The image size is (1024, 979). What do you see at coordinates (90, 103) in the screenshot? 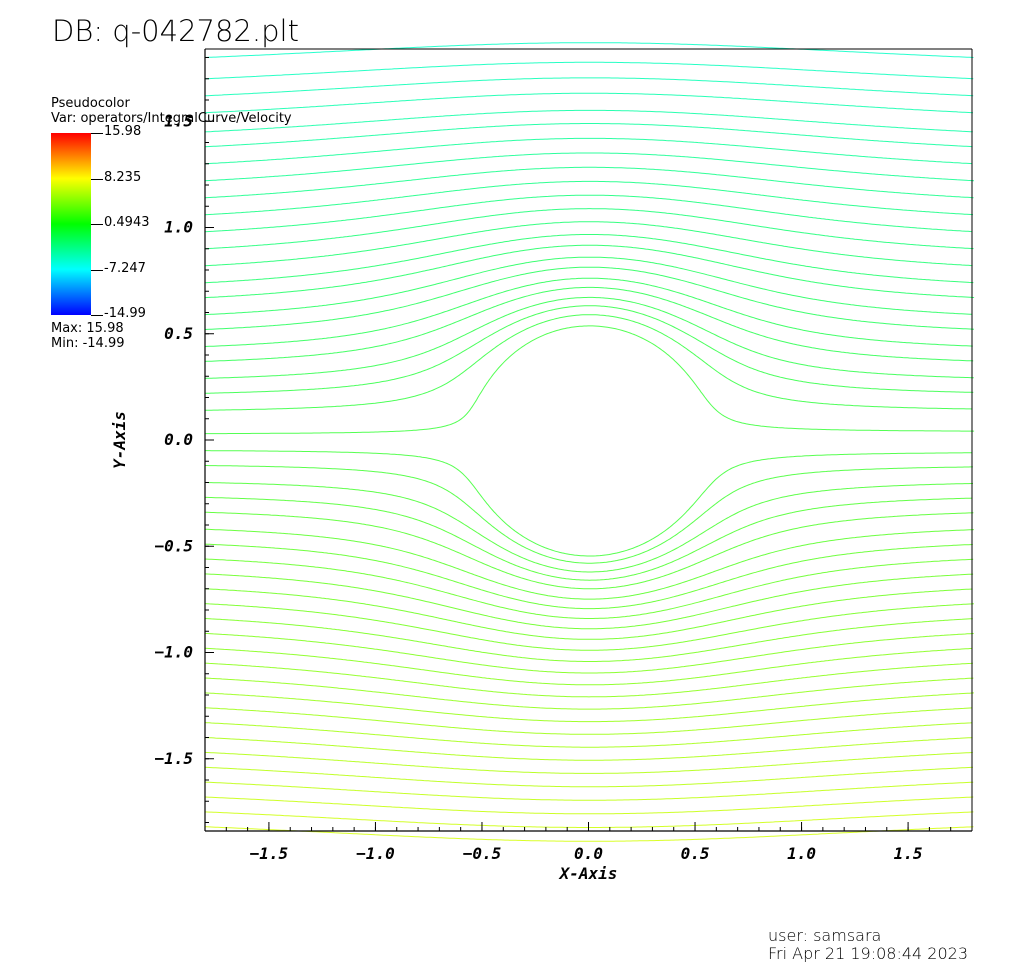
I see `legend-title: Pseudocolor` at bounding box center [90, 103].